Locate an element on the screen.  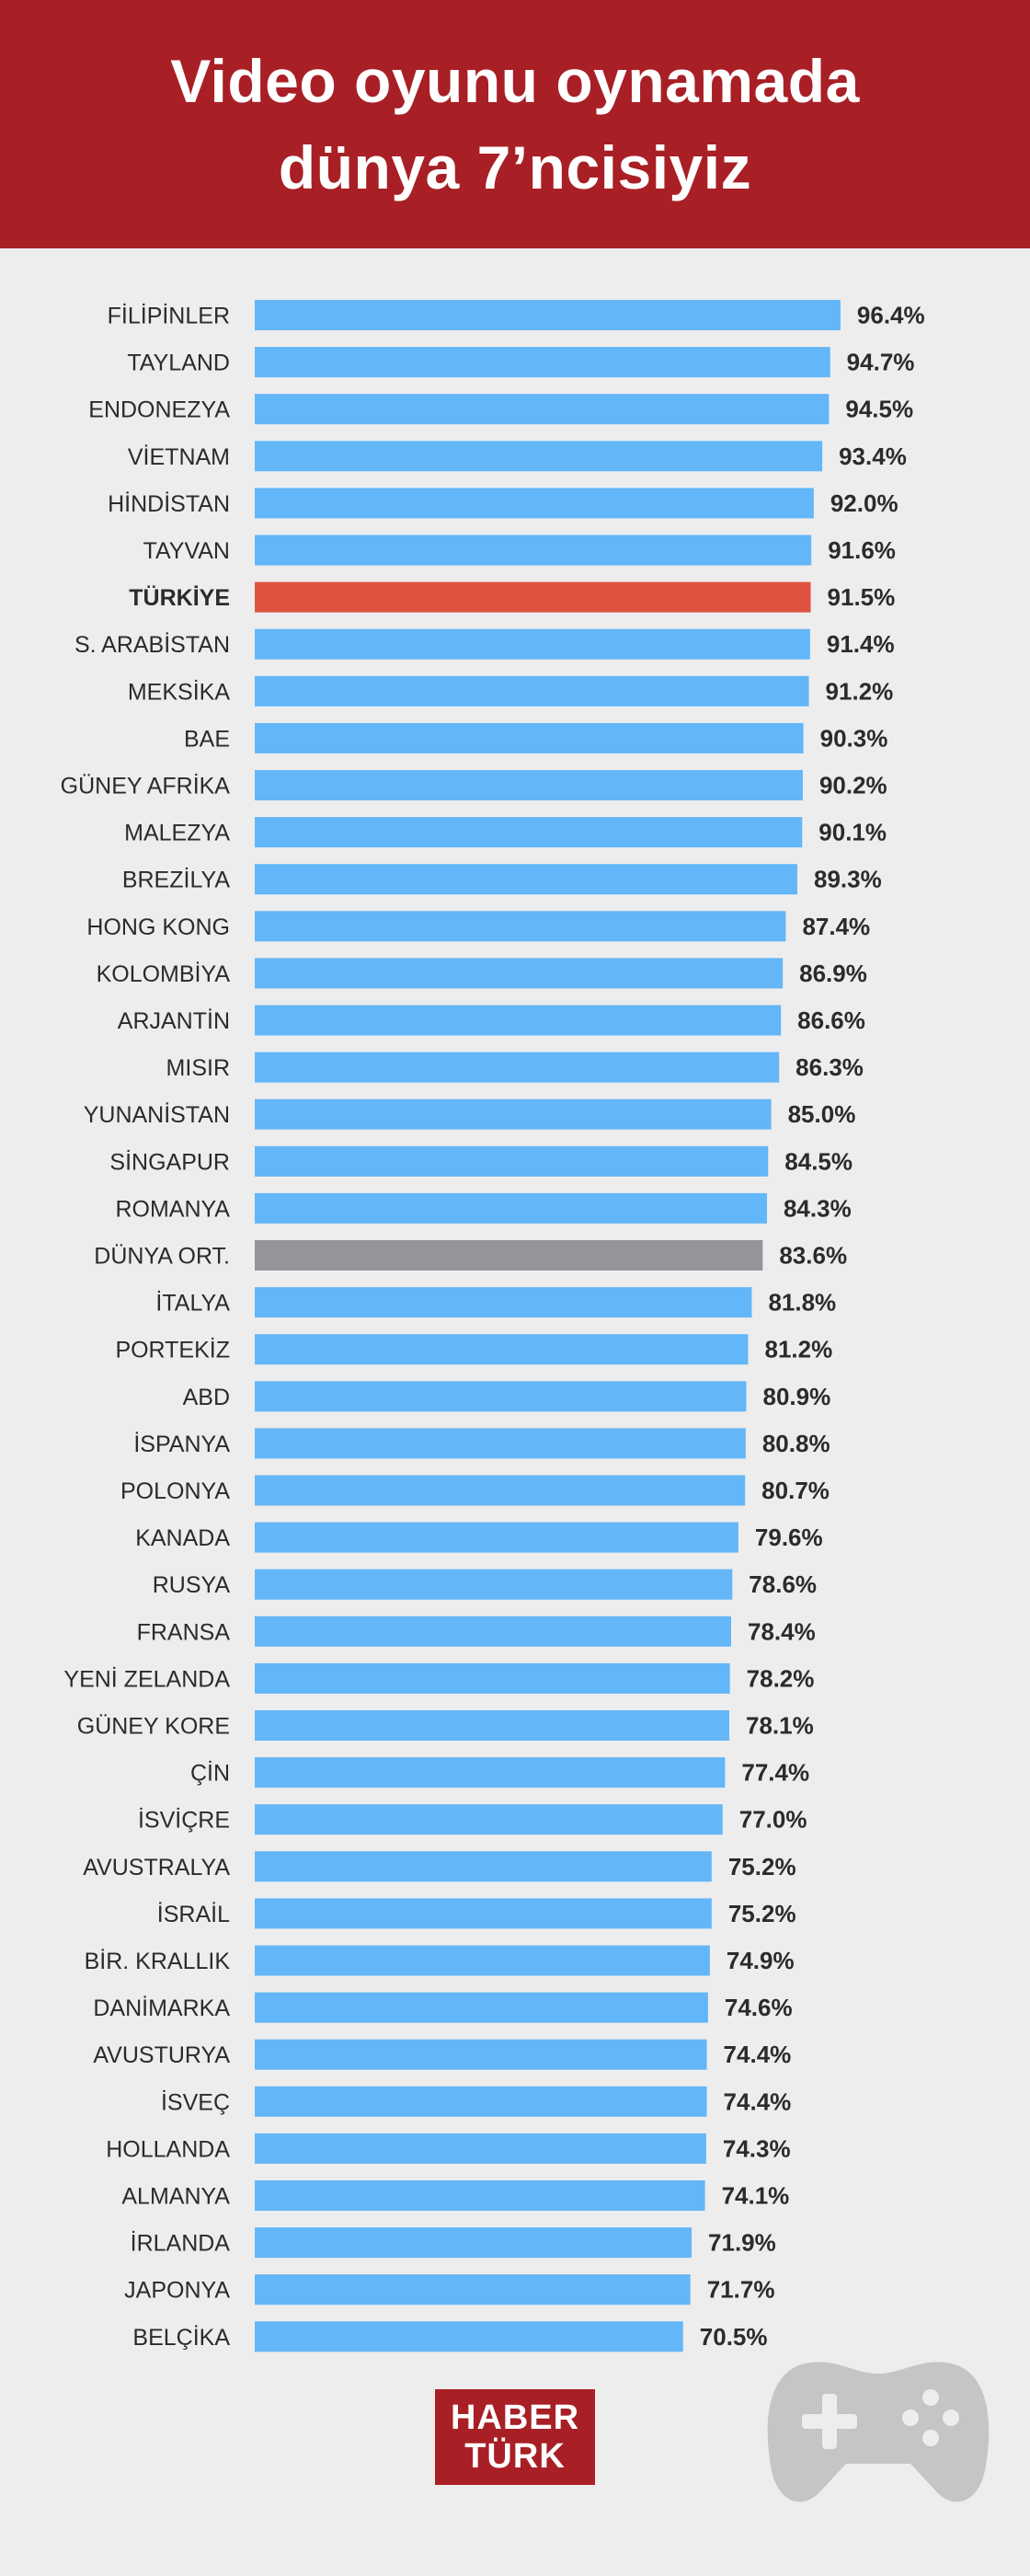
value-label-42: 71.7% is located at coordinates (741, 2290).